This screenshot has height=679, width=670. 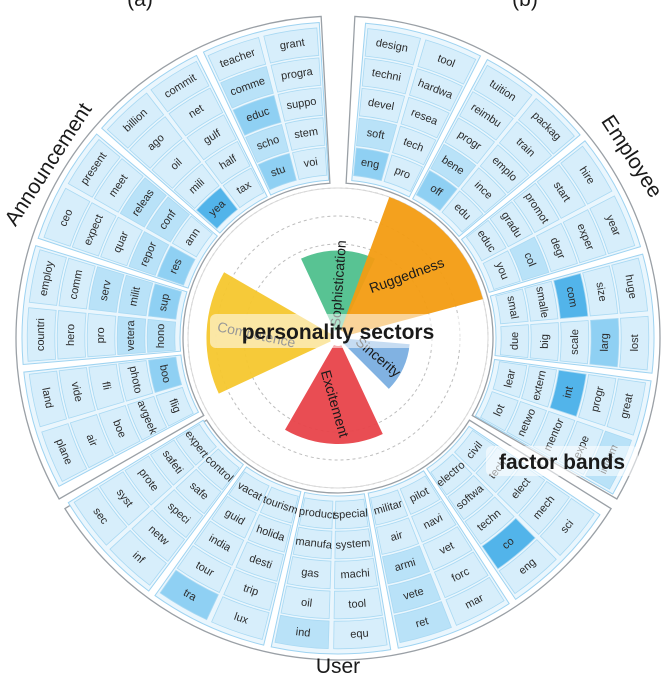 I want to click on word-cell-label: huge, so click(x=631, y=287).